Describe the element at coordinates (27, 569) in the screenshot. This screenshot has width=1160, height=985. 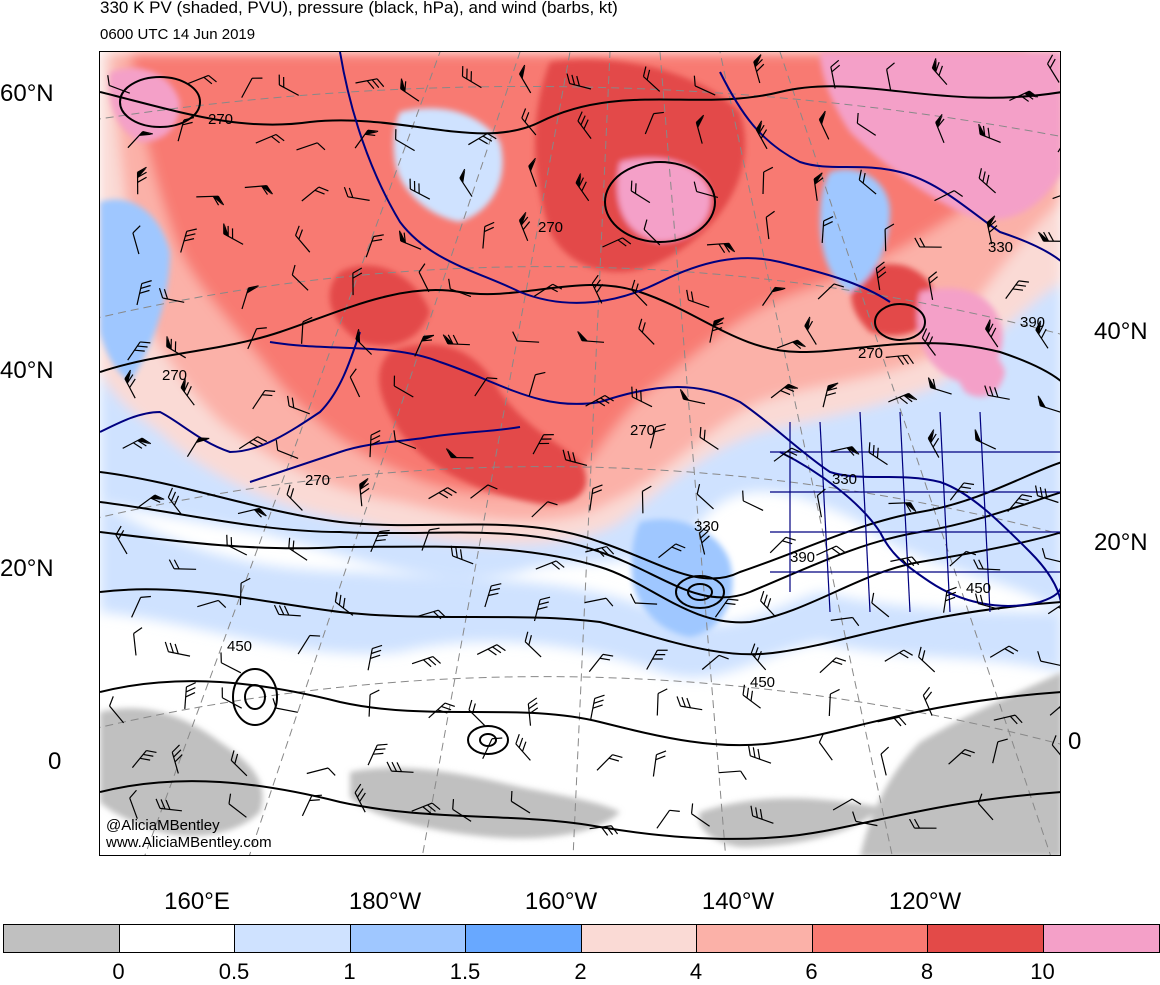
I see `lat-label-20n-left: 20°N` at that location.